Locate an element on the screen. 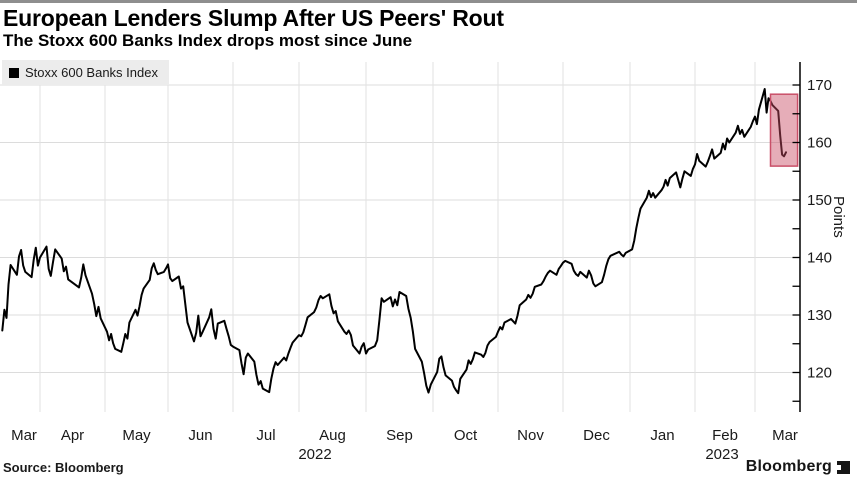 Image resolution: width=857 pixels, height=481 pixels. x-month-label: Jul is located at coordinates (265, 435).